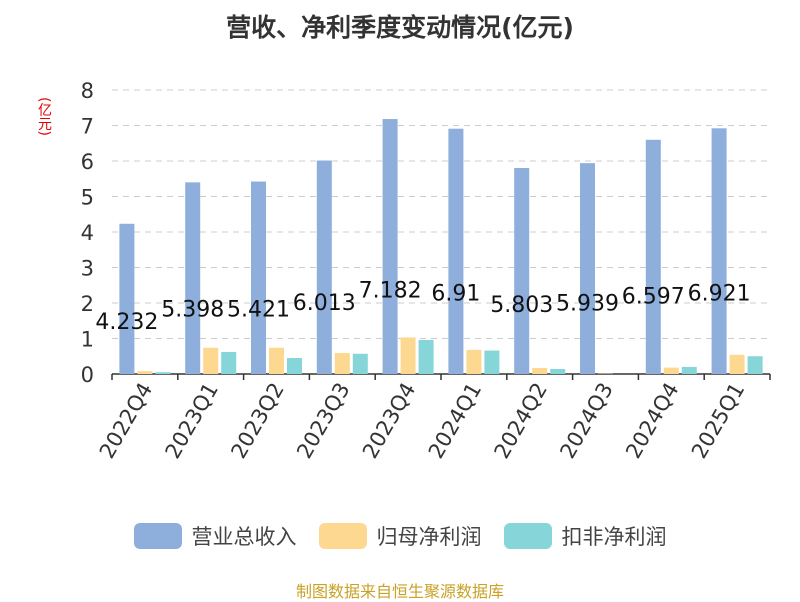 The image size is (800, 602). What do you see at coordinates (192, 421) in the screenshot?
I see `x-tick-label: 2023Q1` at bounding box center [192, 421].